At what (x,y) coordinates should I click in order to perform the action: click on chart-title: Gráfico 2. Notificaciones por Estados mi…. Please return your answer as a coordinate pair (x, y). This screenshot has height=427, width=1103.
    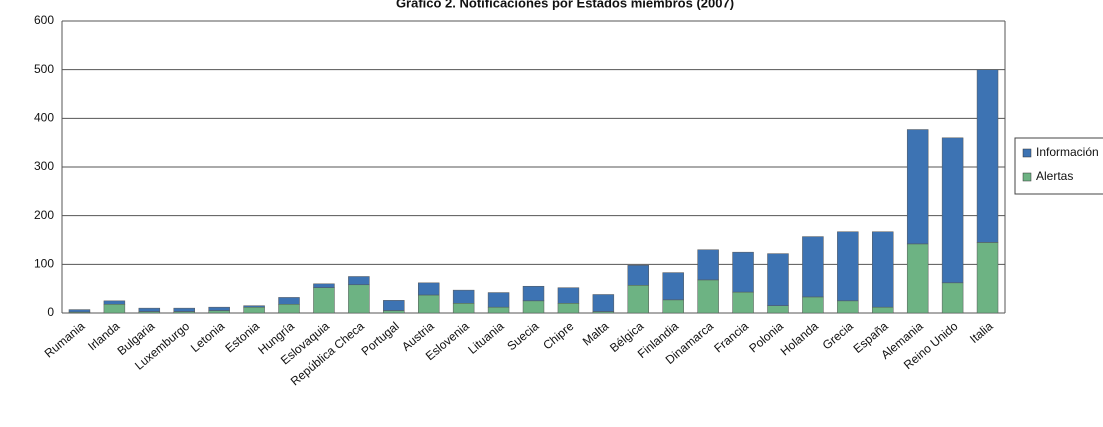
    Looking at the image, I should click on (565, 5).